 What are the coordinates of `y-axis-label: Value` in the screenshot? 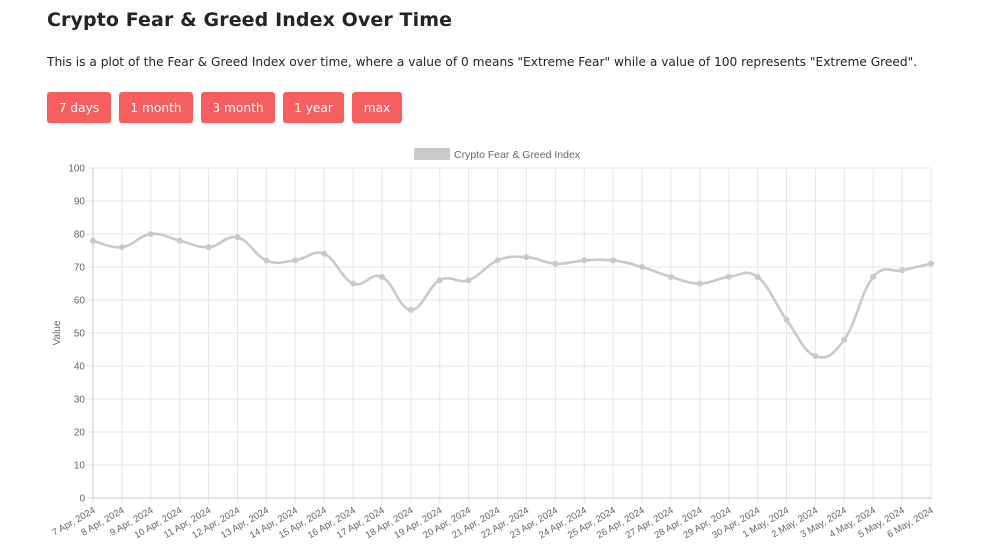 It's located at (57, 332).